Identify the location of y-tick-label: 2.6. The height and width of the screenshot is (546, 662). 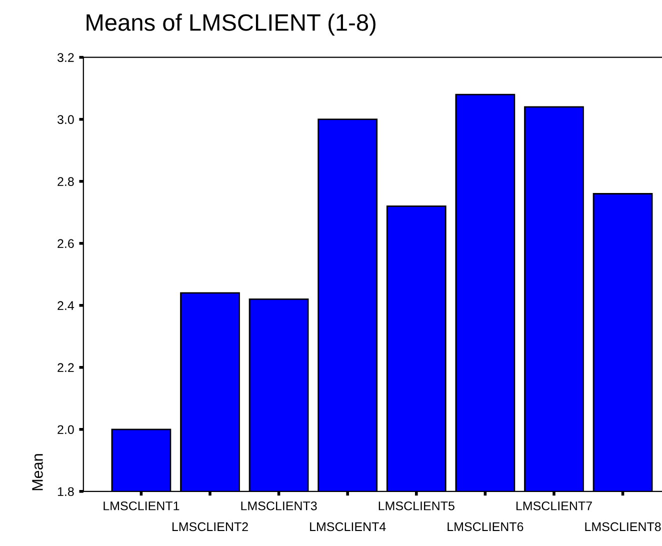
(66, 243).